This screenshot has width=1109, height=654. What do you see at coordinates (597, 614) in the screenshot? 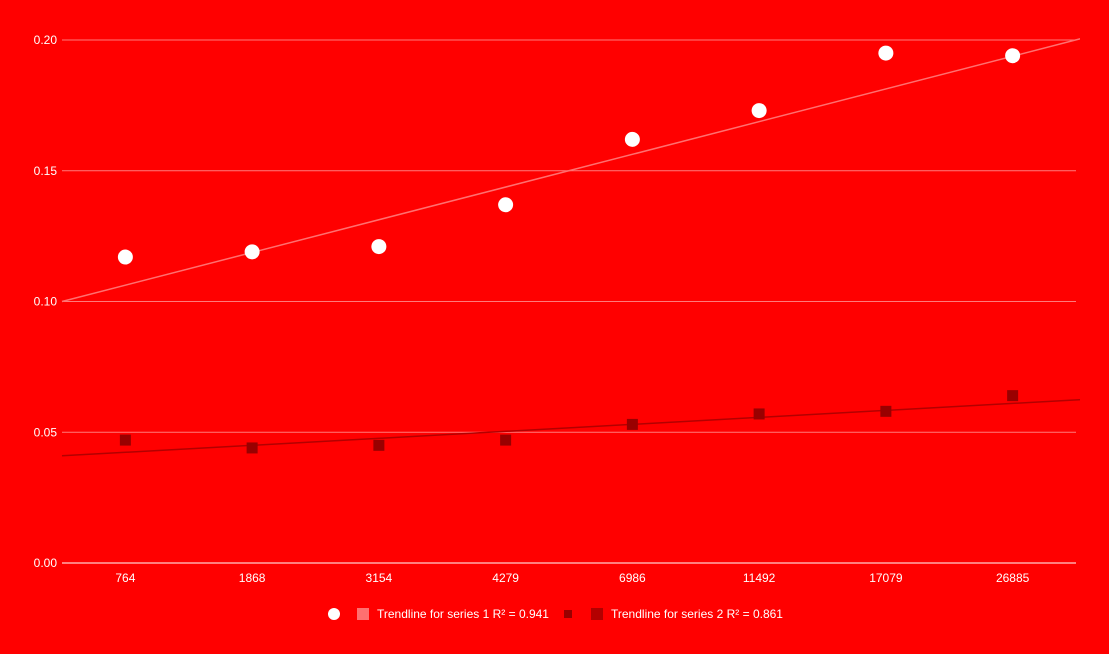
I see `legend-trendline2-swatch` at bounding box center [597, 614].